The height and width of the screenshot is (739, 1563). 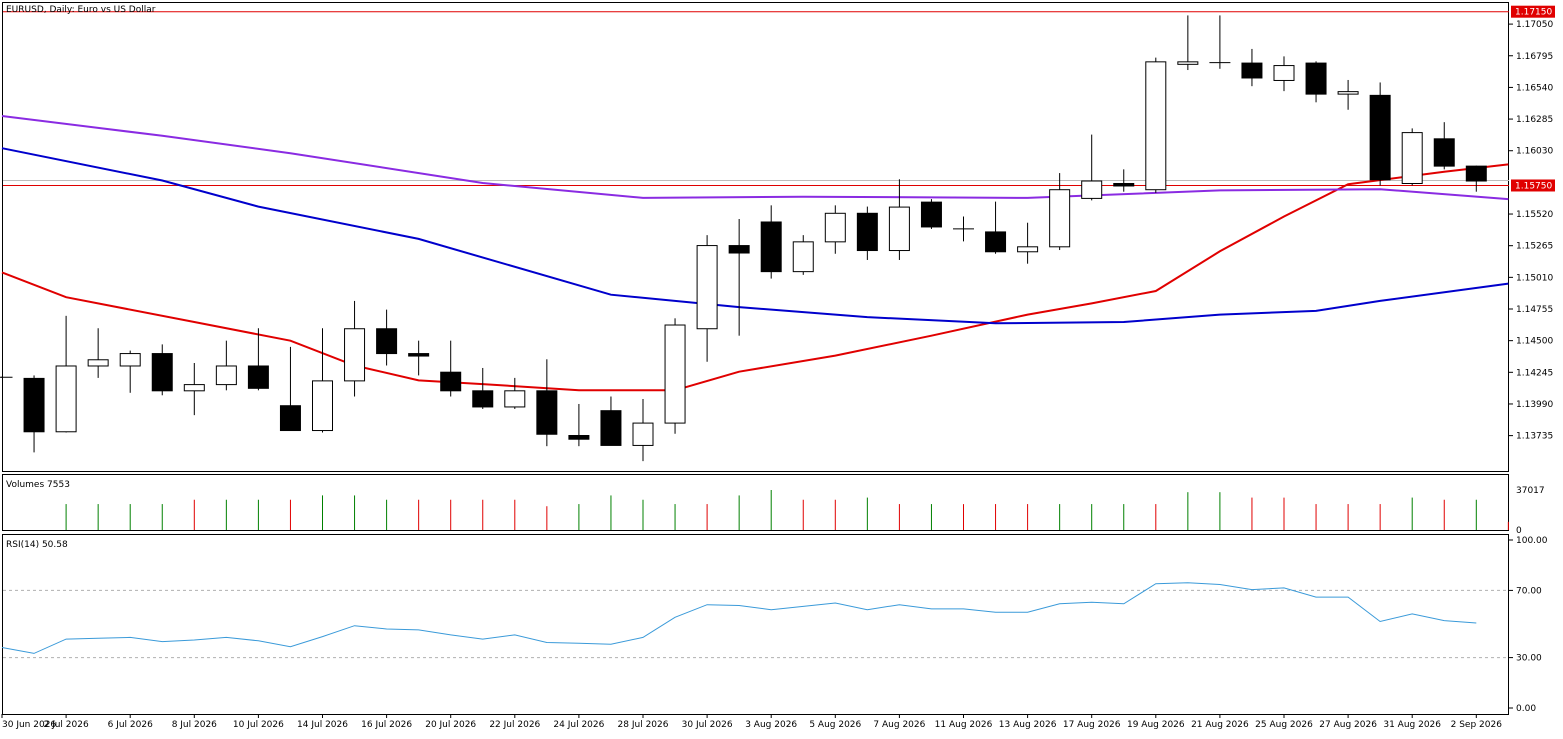 I want to click on time-tick-label: 5 Aug 2026, so click(x=835, y=725).